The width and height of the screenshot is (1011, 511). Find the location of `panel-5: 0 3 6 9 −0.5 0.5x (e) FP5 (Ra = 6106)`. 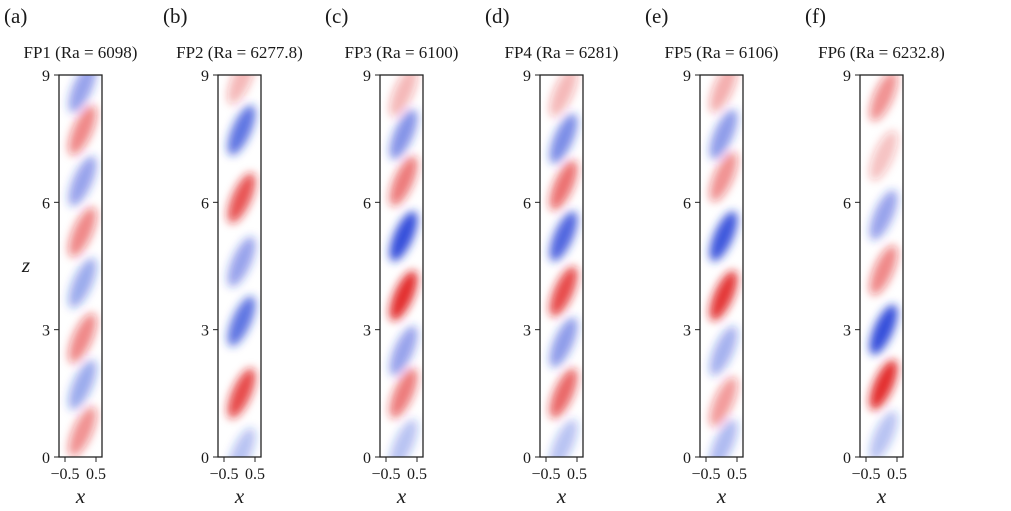

panel-5: 0 3 6 9 −0.5 0.5x (e) FP5 (Ra = 6106) is located at coordinates (711, 256).